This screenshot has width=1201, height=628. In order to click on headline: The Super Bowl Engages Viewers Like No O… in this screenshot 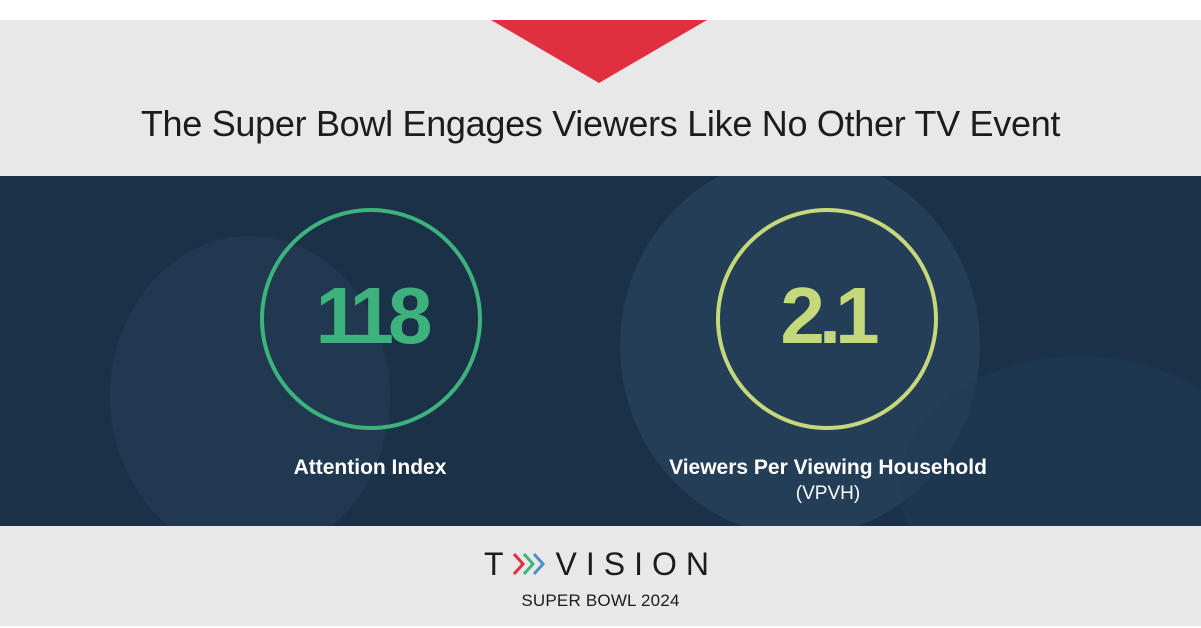, I will do `click(600, 123)`.